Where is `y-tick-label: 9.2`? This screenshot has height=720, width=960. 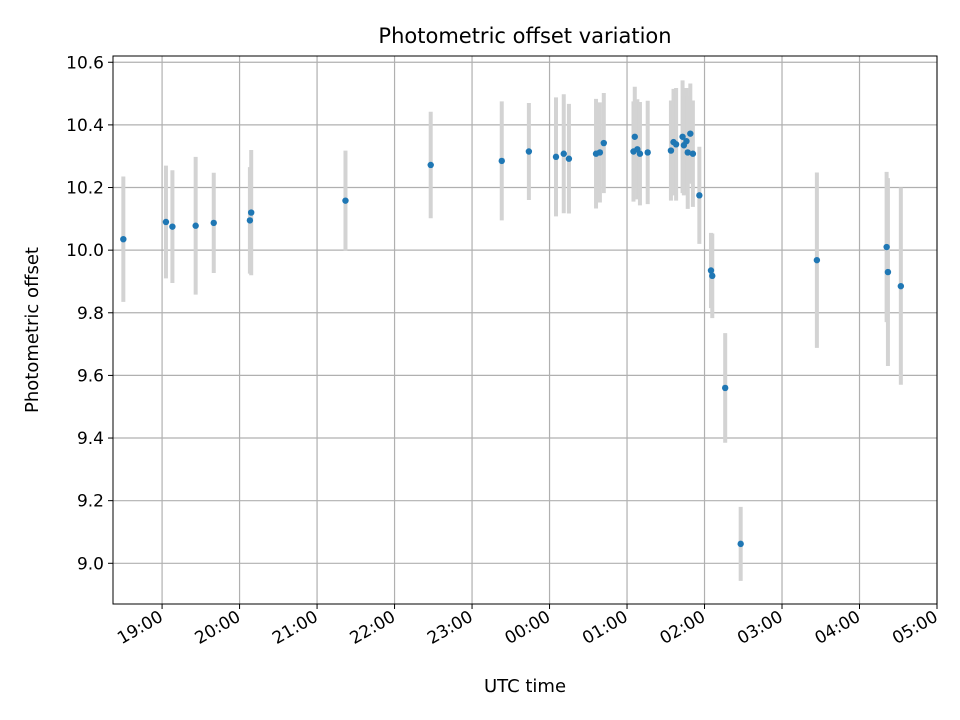
y-tick-label: 9.2 is located at coordinates (90, 502).